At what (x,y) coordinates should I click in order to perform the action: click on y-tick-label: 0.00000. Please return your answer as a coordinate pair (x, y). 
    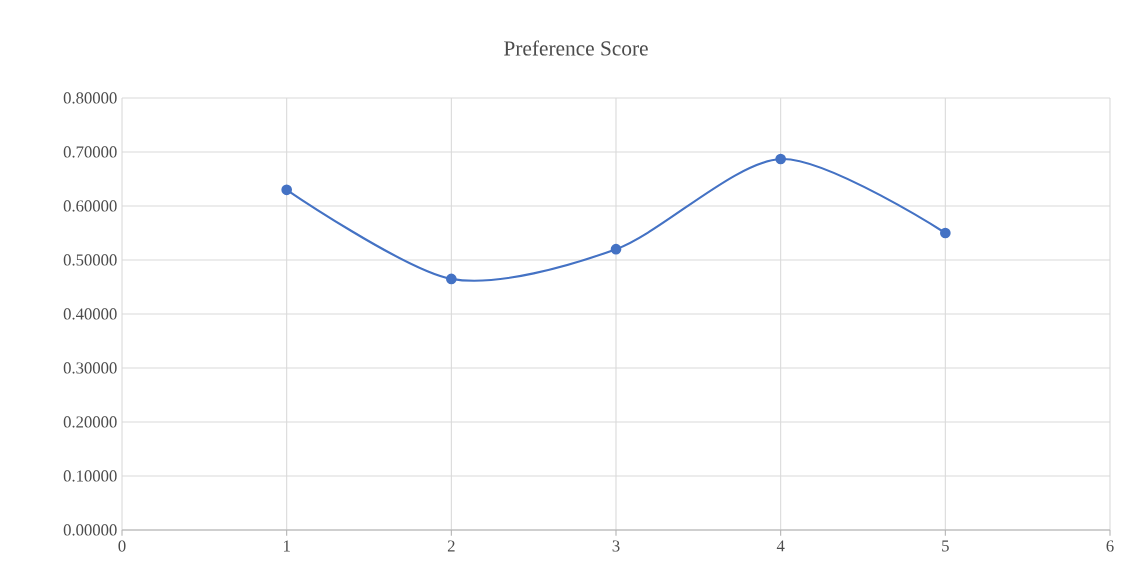
    Looking at the image, I should click on (90, 530).